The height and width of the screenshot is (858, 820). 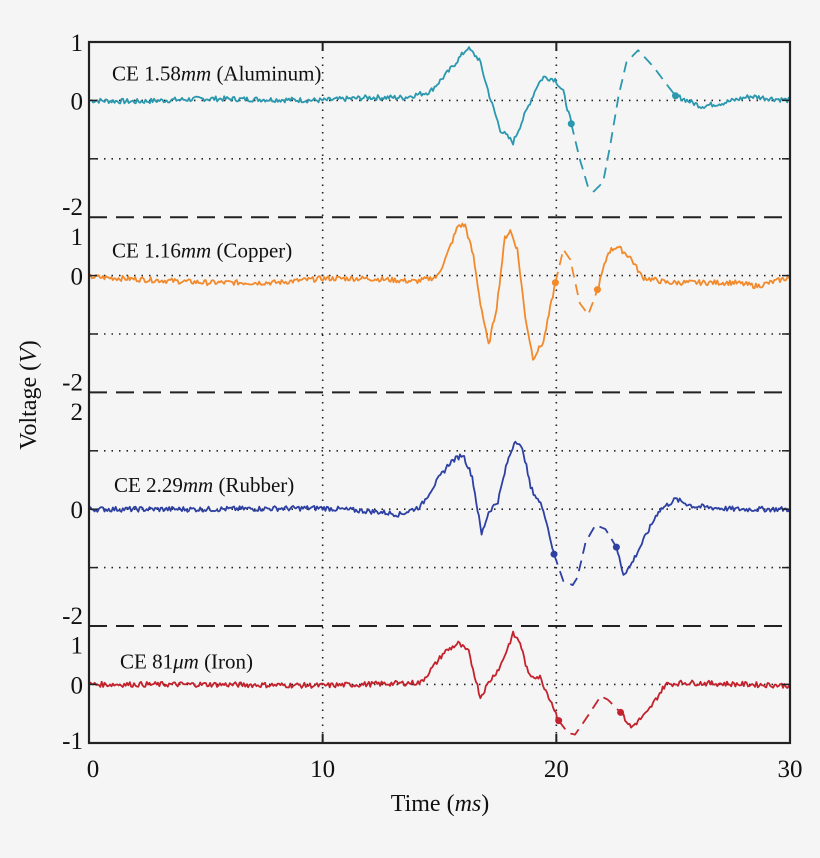 I want to click on aluminum-label: CE 1.58mm (Aluminum), so click(x=216, y=73).